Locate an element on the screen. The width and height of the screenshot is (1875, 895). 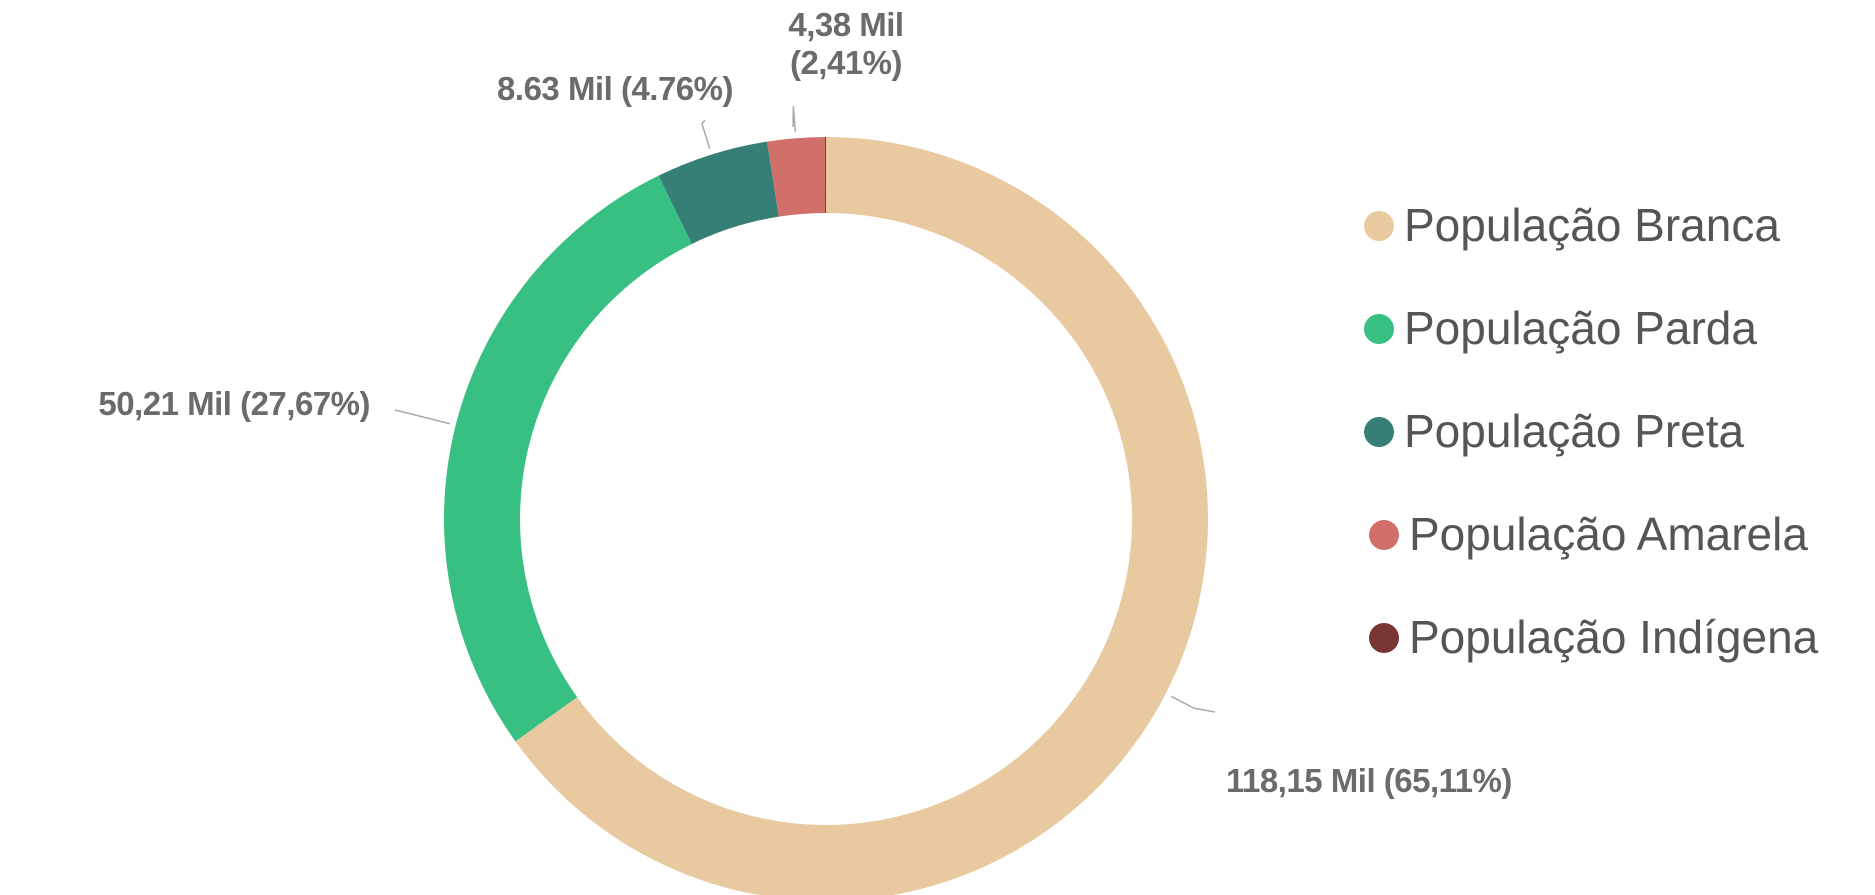
data-label: 50,21 Mil (27,67%) is located at coordinates (234, 403).